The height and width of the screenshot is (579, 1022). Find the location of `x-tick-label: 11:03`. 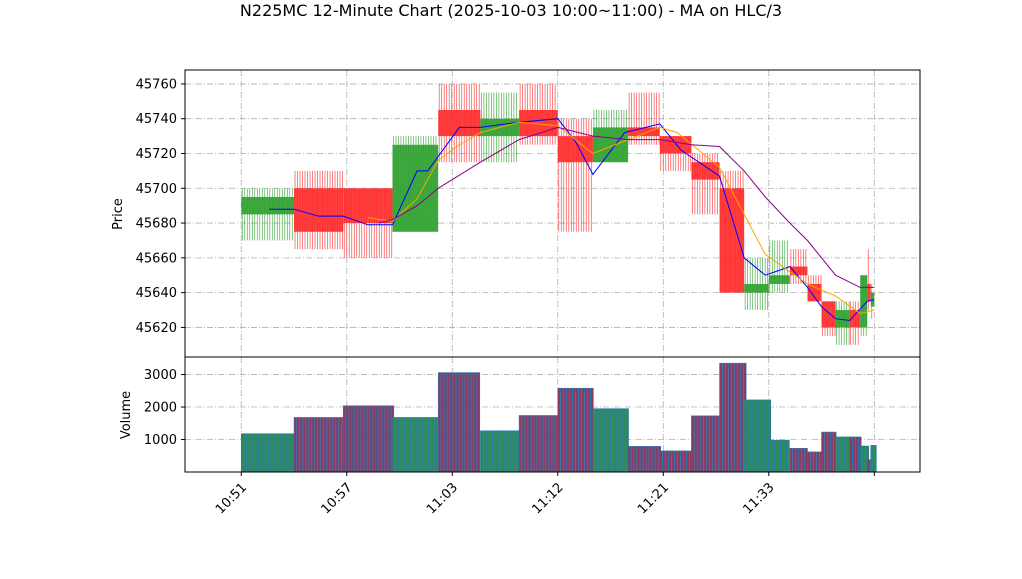

x-tick-label: 11:03 is located at coordinates (442, 498).